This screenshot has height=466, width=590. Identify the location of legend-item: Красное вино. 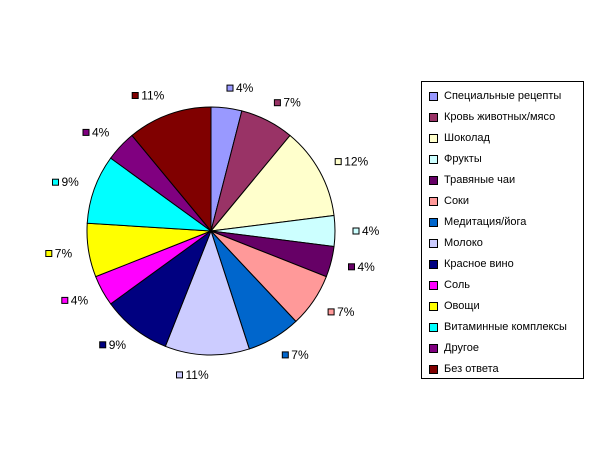
(471, 264).